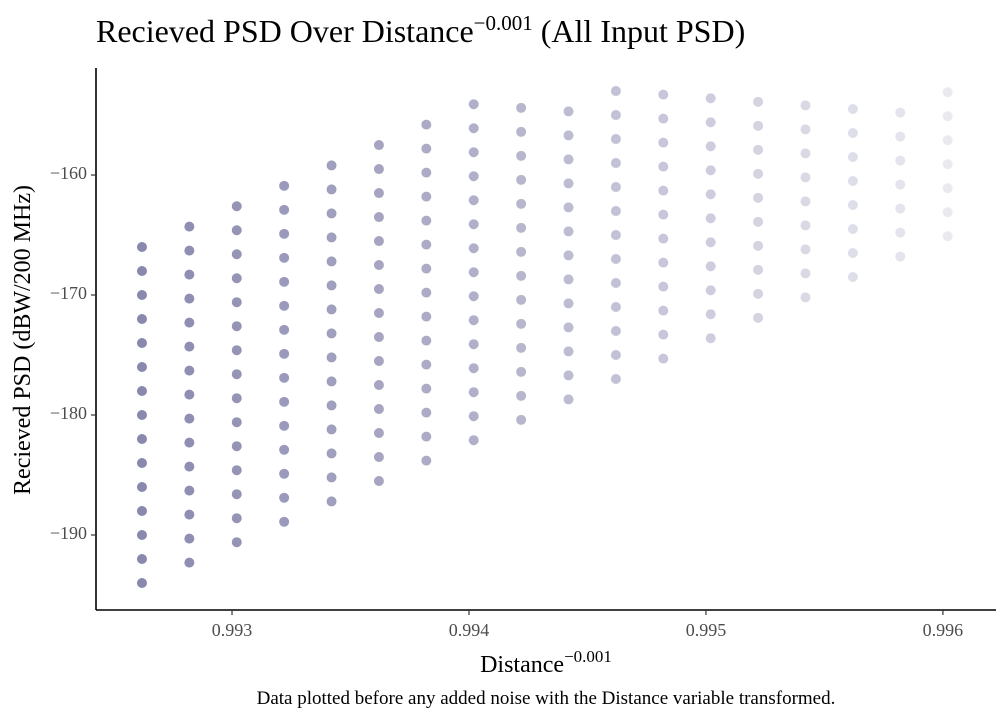  Describe the element at coordinates (706, 630) in the screenshot. I see `x-tick-label: 0.995` at that location.